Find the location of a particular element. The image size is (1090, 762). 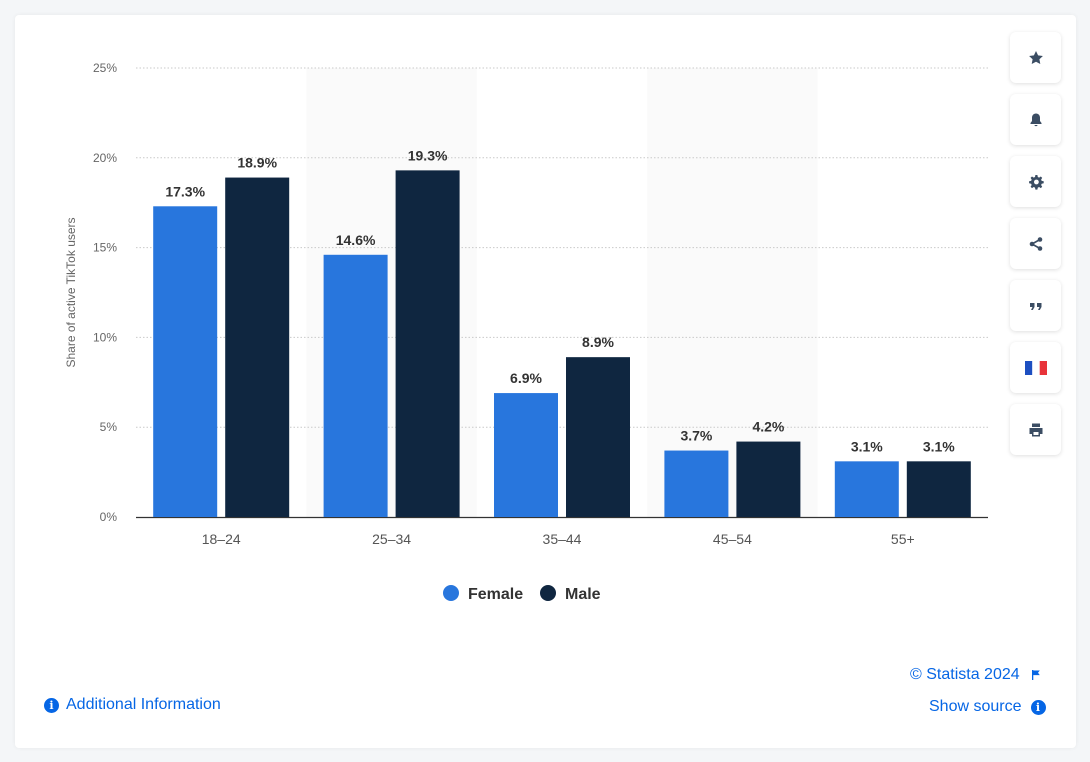

y-tick-label: 20% is located at coordinates (105, 158).